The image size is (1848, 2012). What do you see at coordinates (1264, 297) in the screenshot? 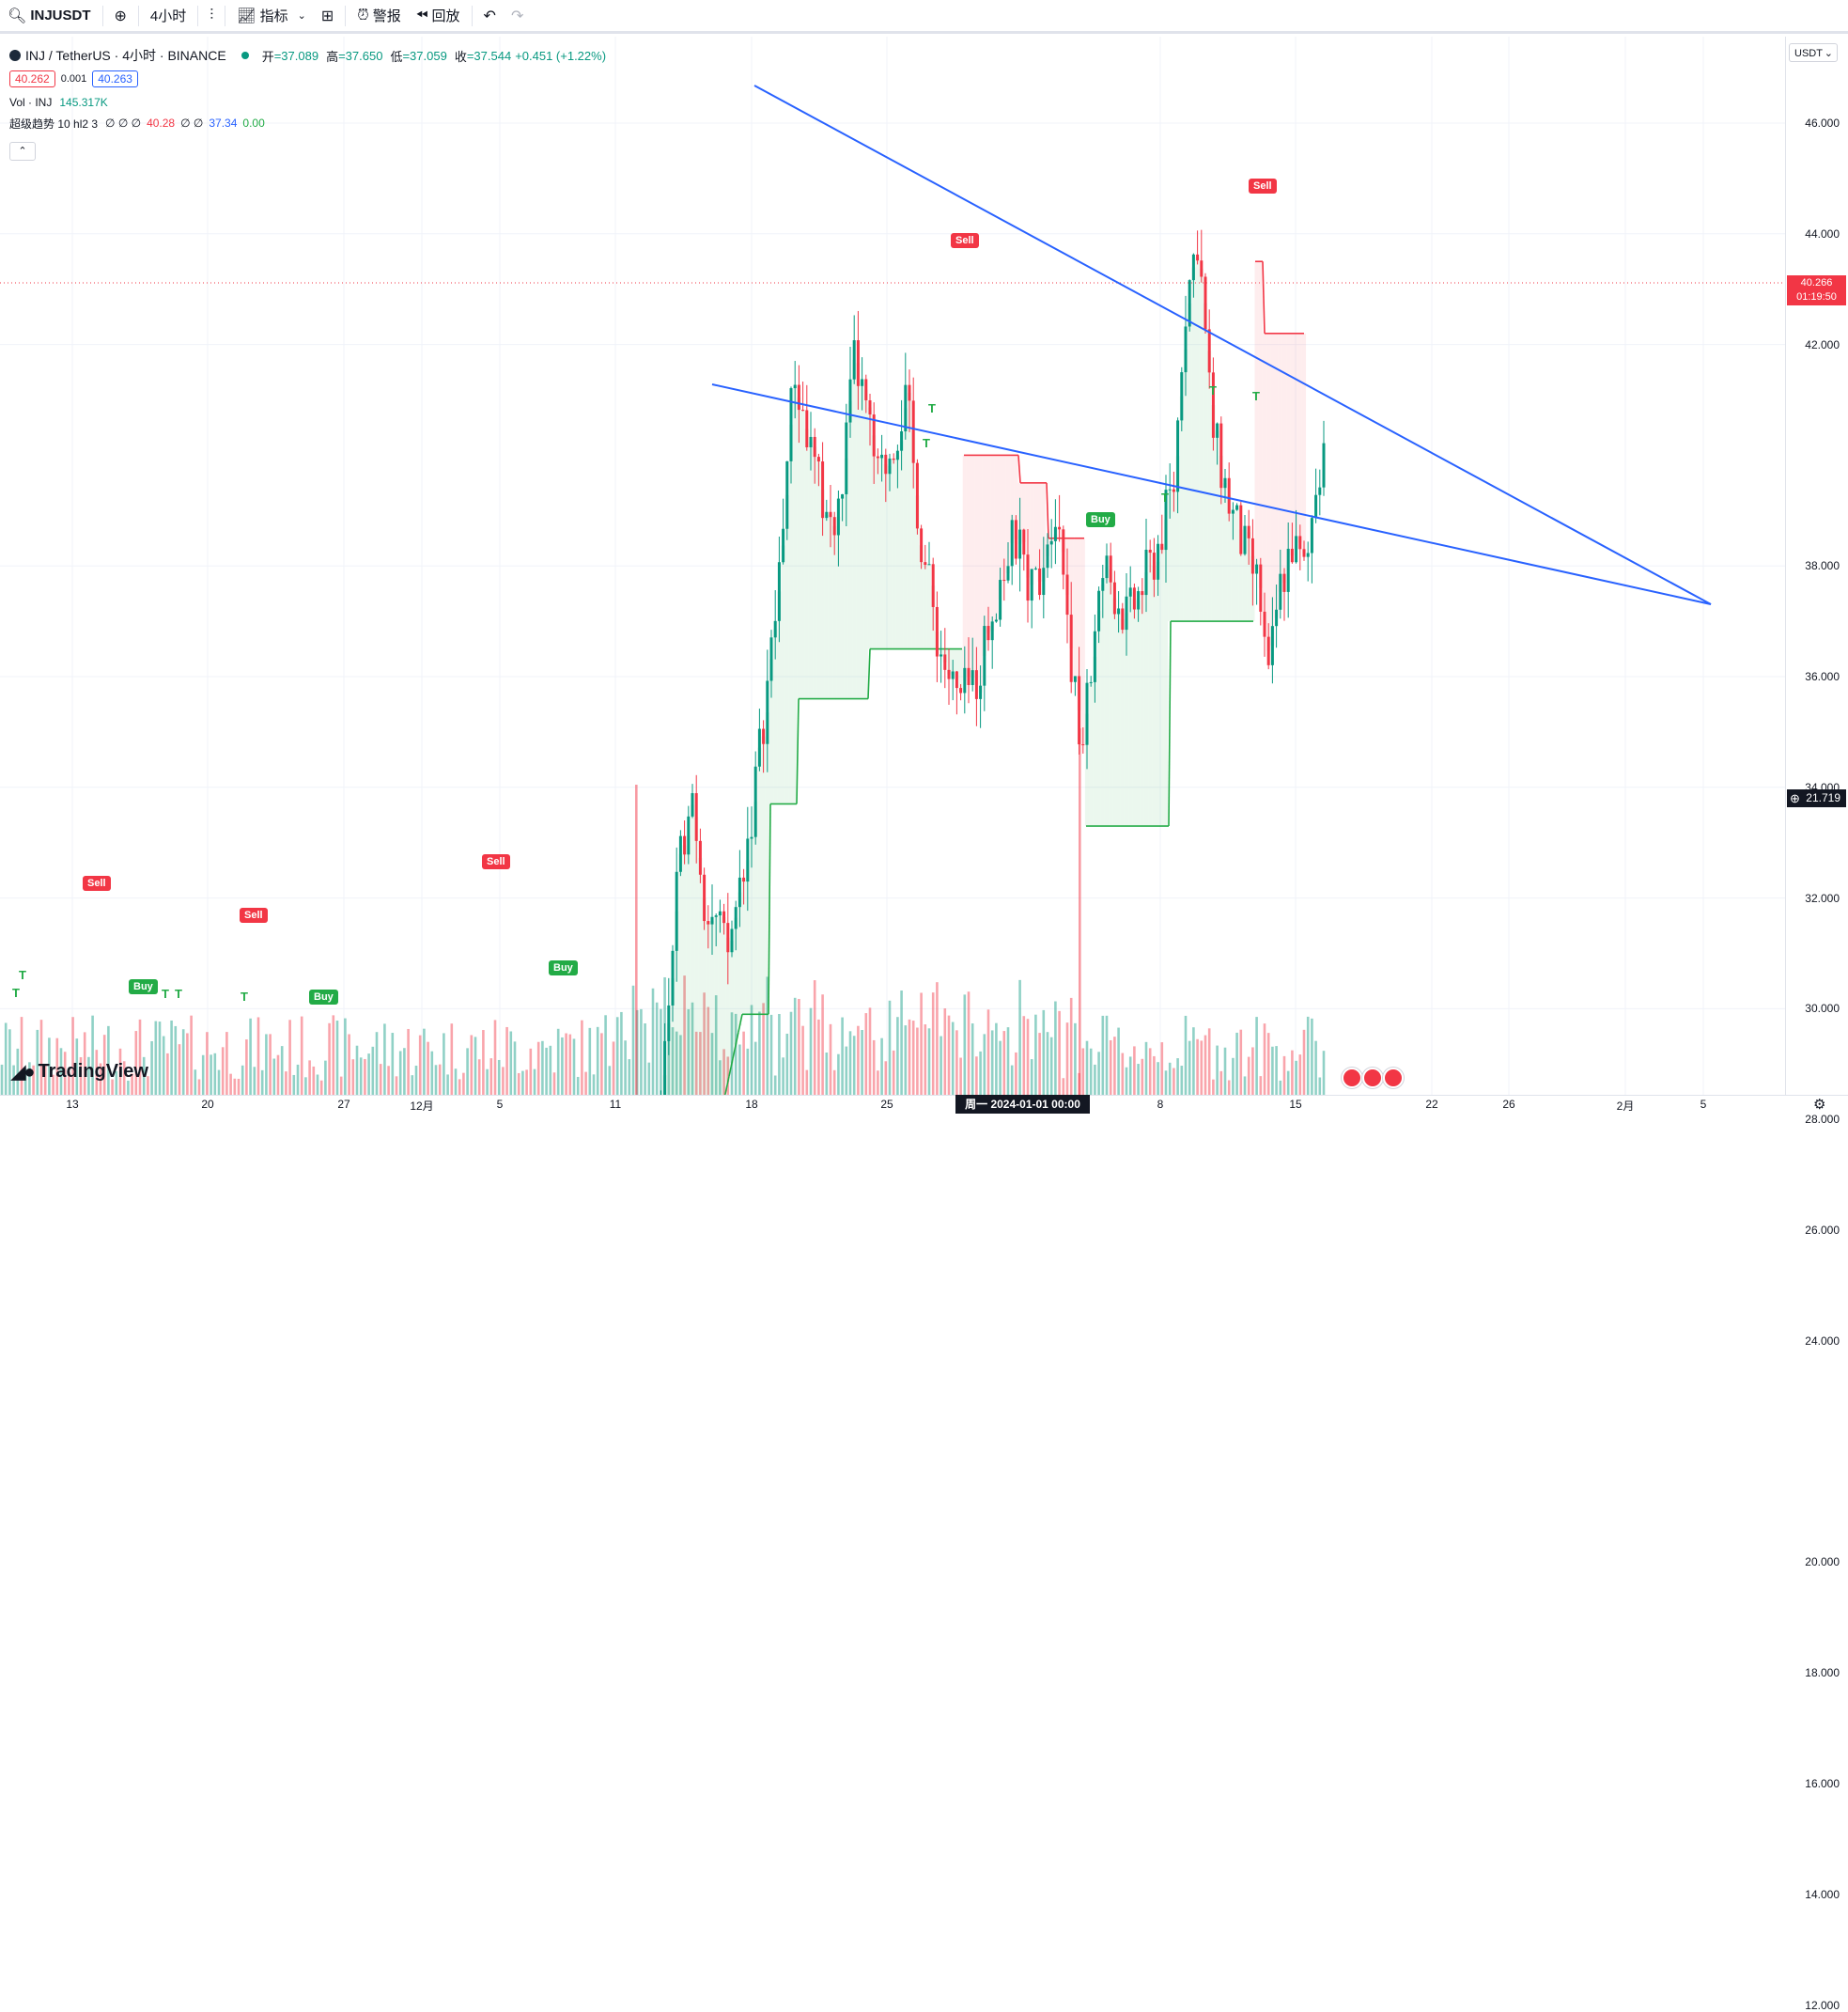
I see `supertrend-line` at bounding box center [1264, 297].